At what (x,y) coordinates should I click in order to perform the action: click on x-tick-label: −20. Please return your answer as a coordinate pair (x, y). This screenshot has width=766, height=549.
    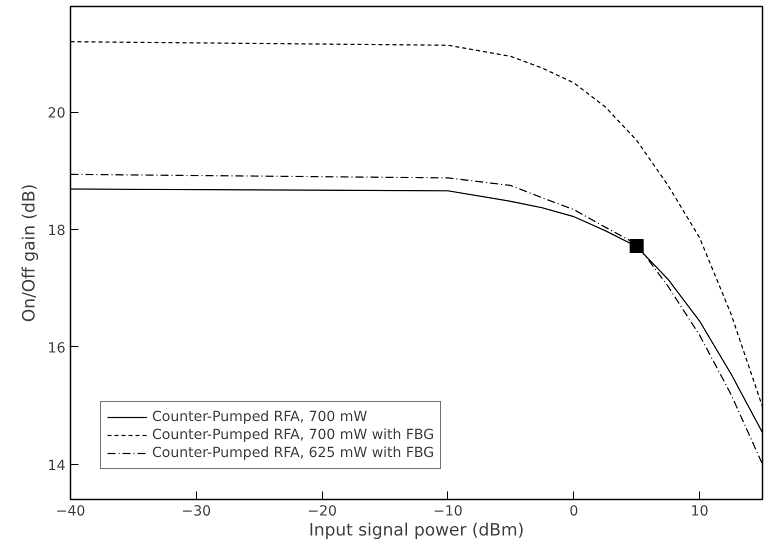
    Looking at the image, I should click on (322, 512).